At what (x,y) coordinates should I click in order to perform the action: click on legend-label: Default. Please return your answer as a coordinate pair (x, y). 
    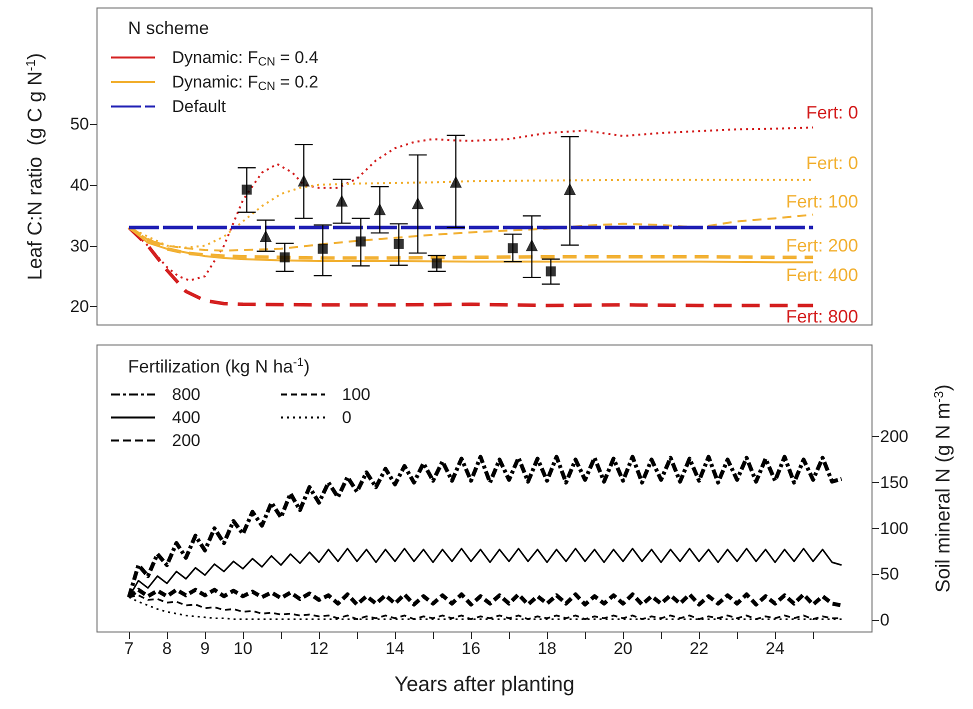
    Looking at the image, I should click on (199, 106).